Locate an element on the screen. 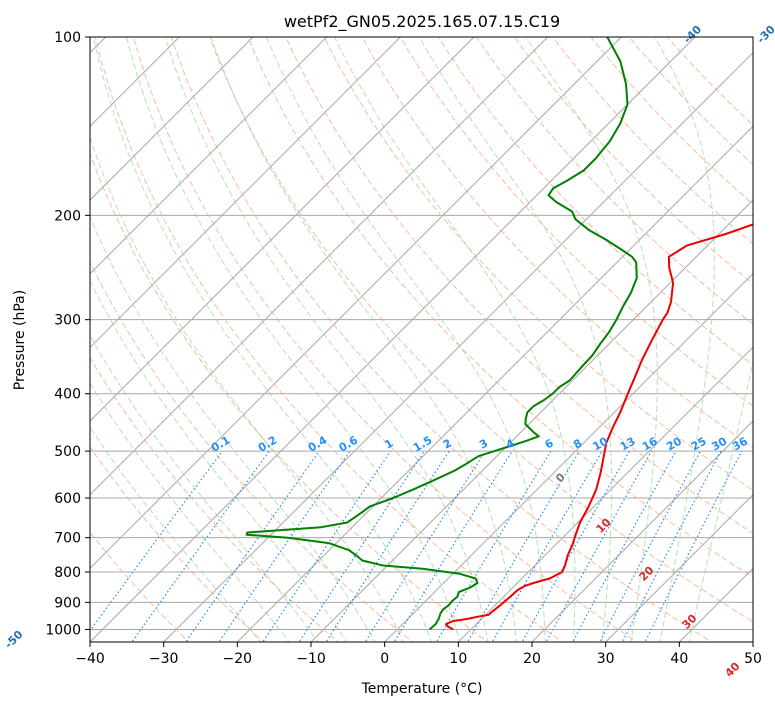  x-tick-label: −10 is located at coordinates (311, 659).